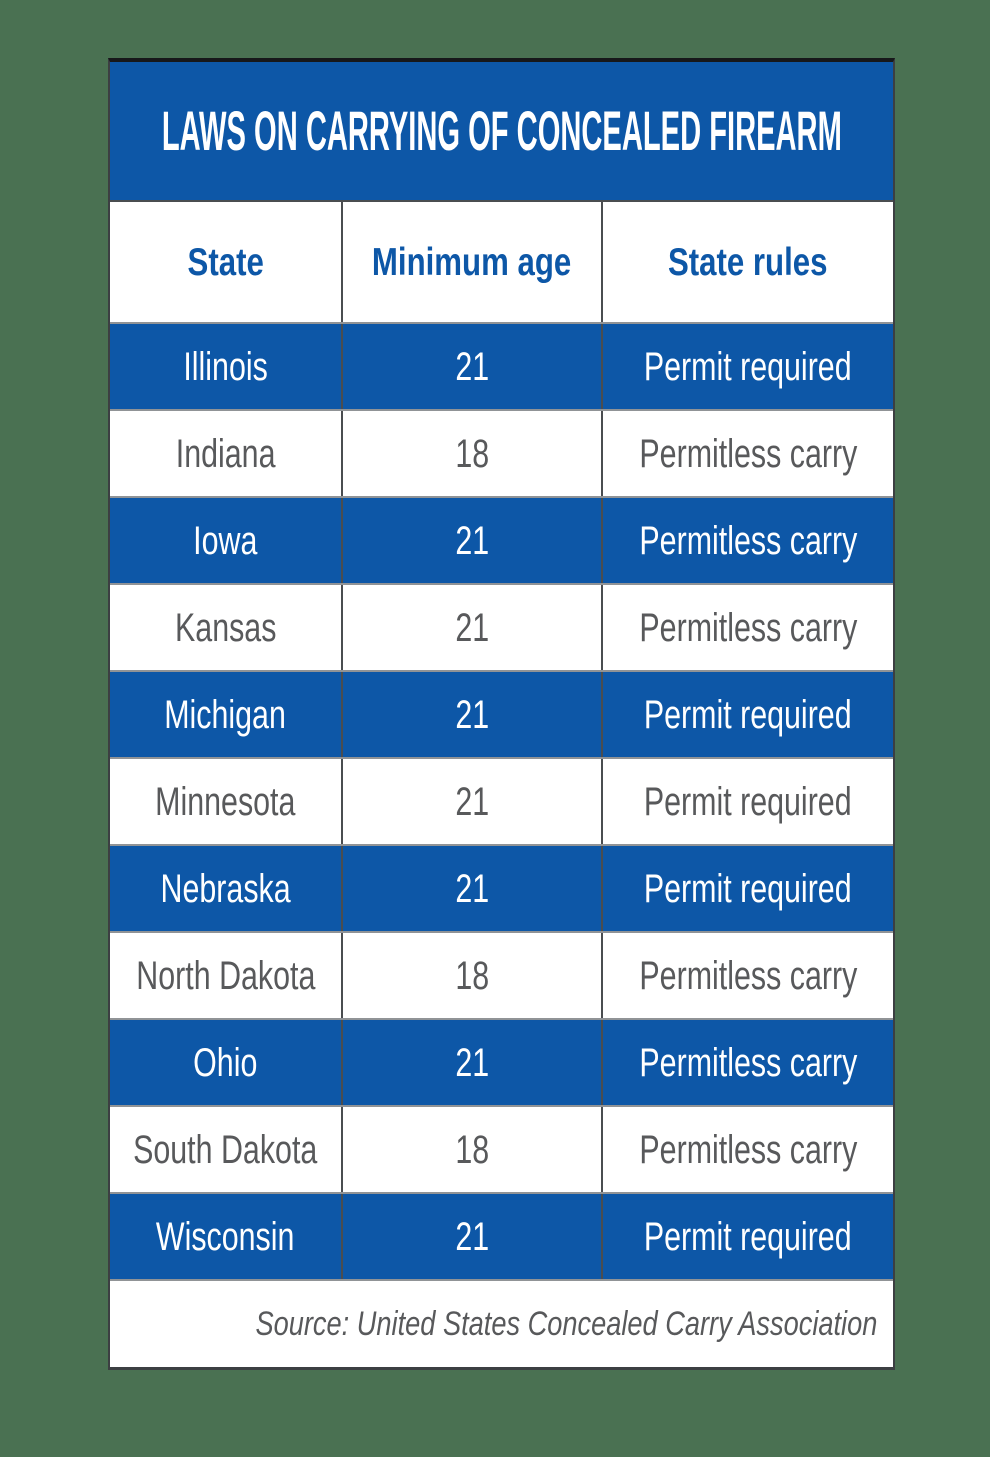 This screenshot has height=1457, width=990. What do you see at coordinates (225, 453) in the screenshot?
I see `state-cell: Indiana` at bounding box center [225, 453].